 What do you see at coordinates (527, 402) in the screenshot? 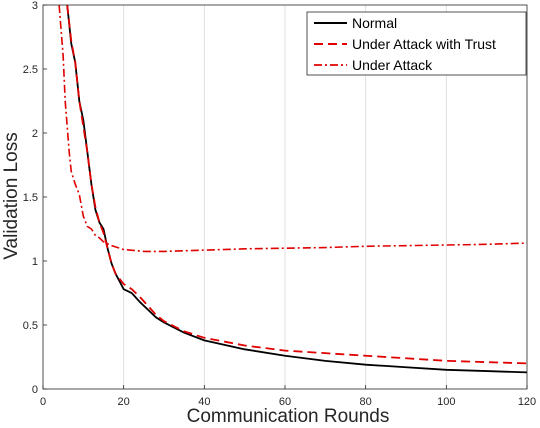
I see `x-tick-label: 120` at bounding box center [527, 402].